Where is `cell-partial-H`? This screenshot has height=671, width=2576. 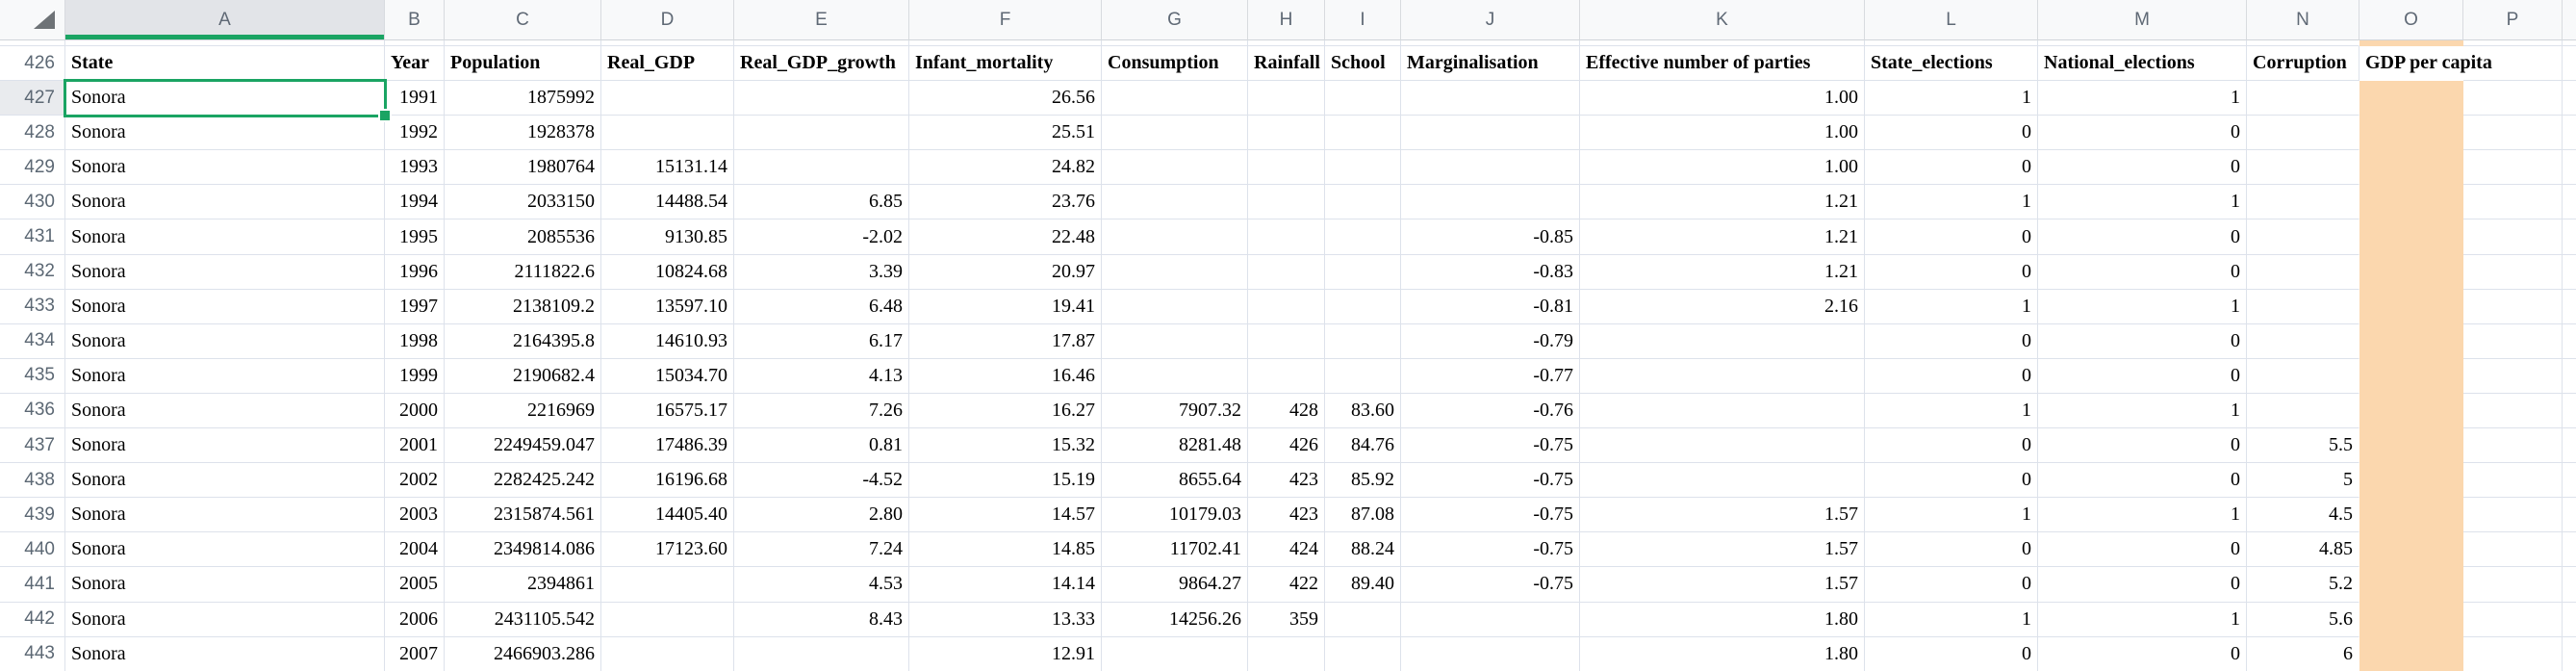 cell-partial-H is located at coordinates (1286, 43).